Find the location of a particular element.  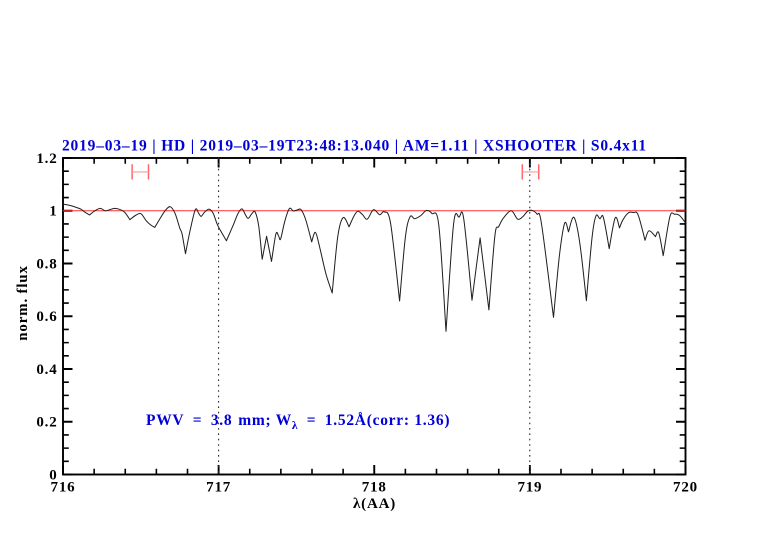

svg-text: 717 is located at coordinates (218, 488).